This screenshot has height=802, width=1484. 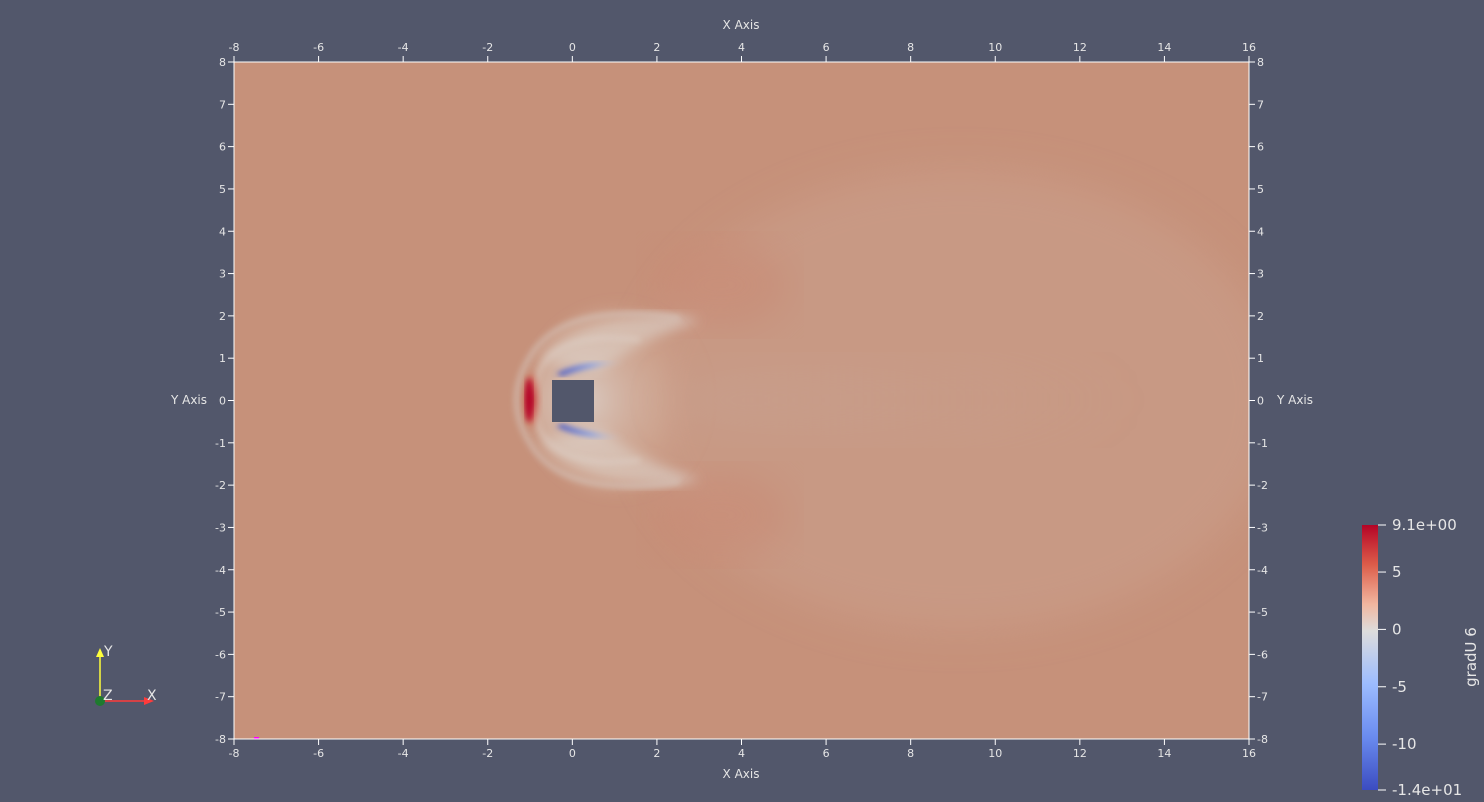 What do you see at coordinates (1260, 274) in the screenshot?
I see `y-tick-label-right: 3` at bounding box center [1260, 274].